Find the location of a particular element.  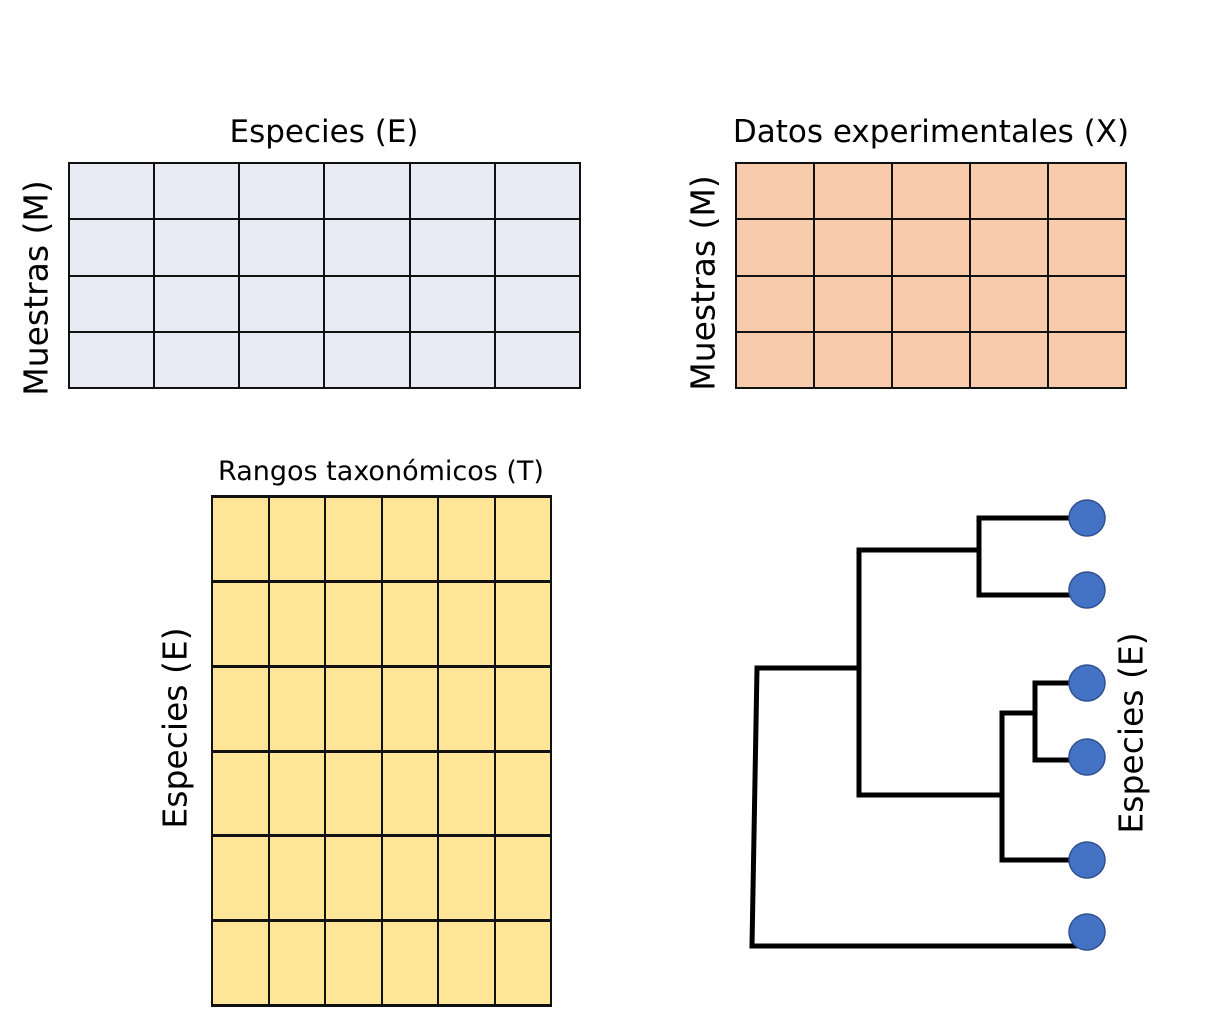

taxonomic-matrix-title: Rangos taxonómicos (T) is located at coordinates (381, 471).